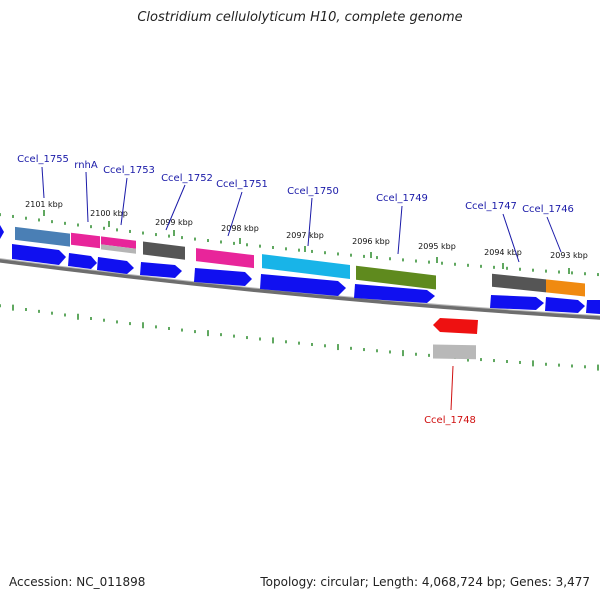 The width and height of the screenshot is (600, 600). I want to click on tick-2094: 2094 kbp, so click(503, 258).